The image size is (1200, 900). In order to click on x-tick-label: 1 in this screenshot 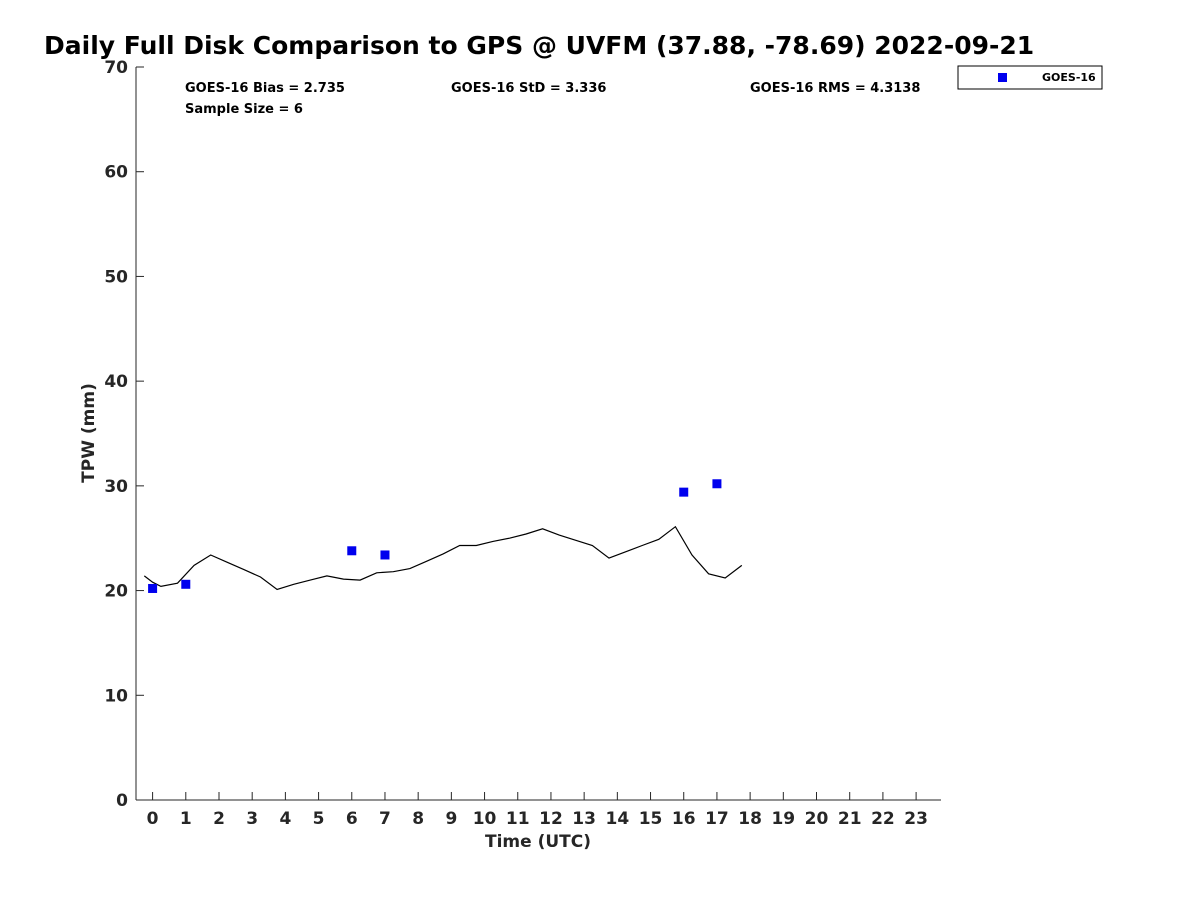, I will do `click(186, 819)`.